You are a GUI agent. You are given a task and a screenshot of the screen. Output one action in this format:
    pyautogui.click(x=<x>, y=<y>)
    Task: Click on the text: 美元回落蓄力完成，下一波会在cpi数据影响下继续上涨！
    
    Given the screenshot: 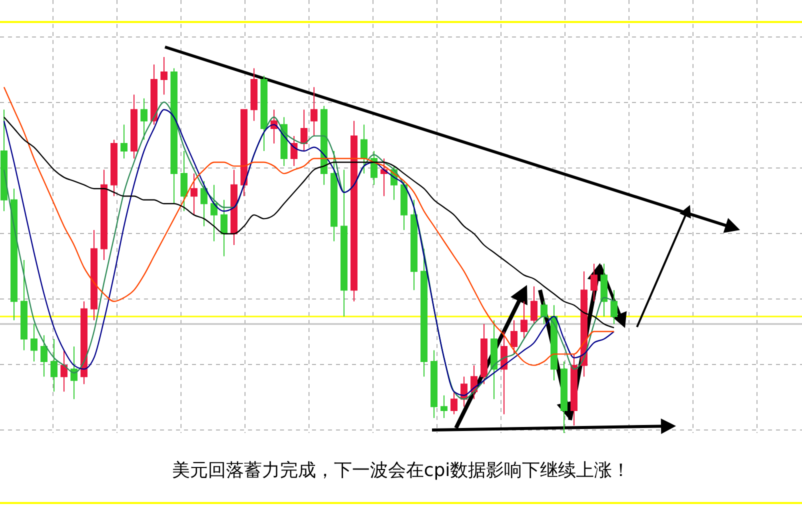 What is the action you would take?
    pyautogui.click(x=401, y=470)
    